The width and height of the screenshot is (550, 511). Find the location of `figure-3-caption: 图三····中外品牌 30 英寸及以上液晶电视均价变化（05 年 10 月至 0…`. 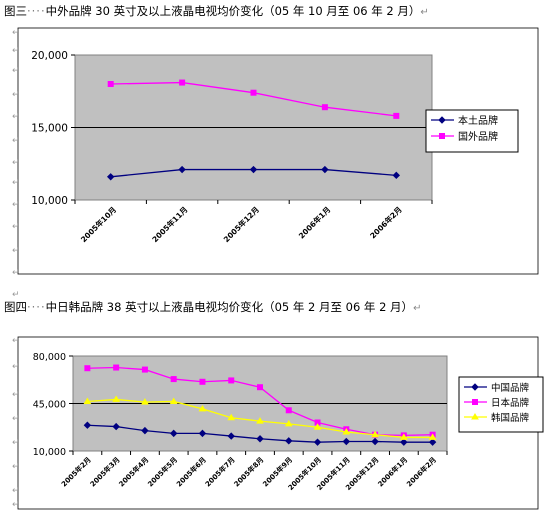

figure-3-caption: 图三····中外品牌 30 英寸及以上液晶电视均价变化（05 年 10 月至 0… is located at coordinates (216, 11).